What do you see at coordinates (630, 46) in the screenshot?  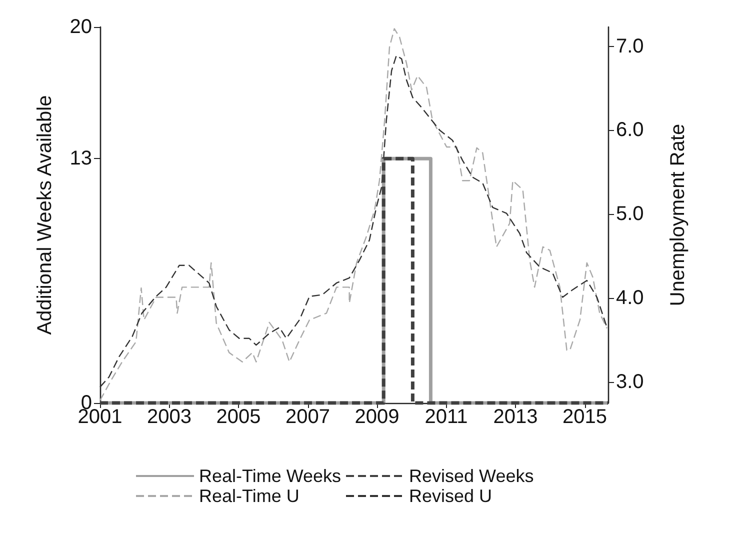 I see `y2-tick-label: 7.0` at bounding box center [630, 46].